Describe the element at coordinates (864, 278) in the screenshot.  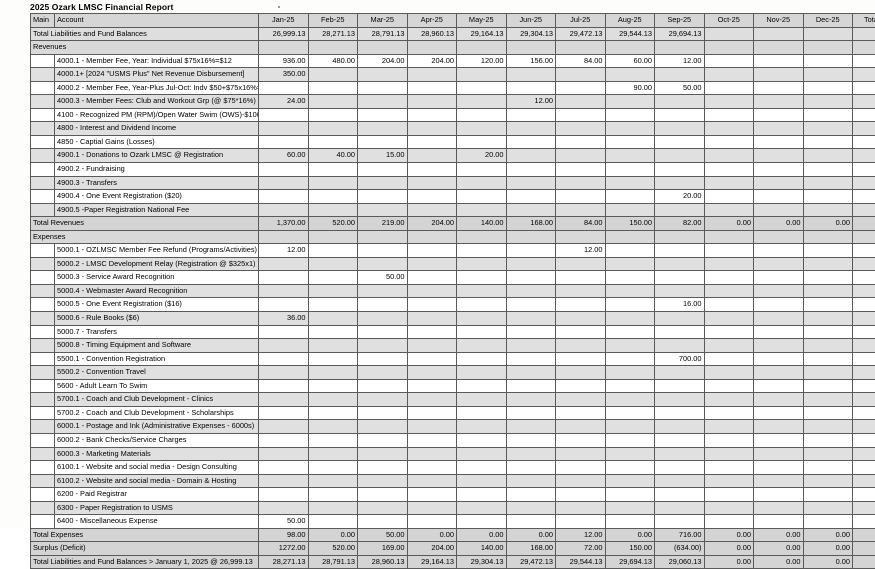
I see `value-cell-total: 50.00` at that location.